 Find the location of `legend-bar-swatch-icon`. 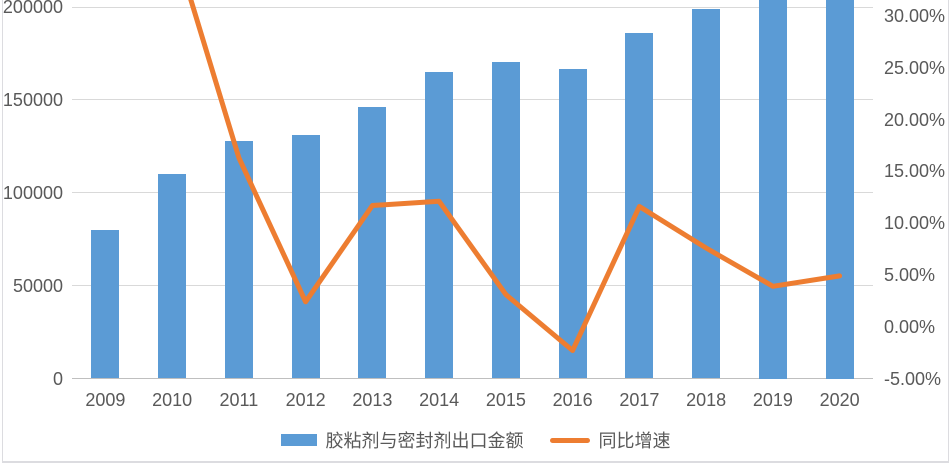

legend-bar-swatch-icon is located at coordinates (298, 440).